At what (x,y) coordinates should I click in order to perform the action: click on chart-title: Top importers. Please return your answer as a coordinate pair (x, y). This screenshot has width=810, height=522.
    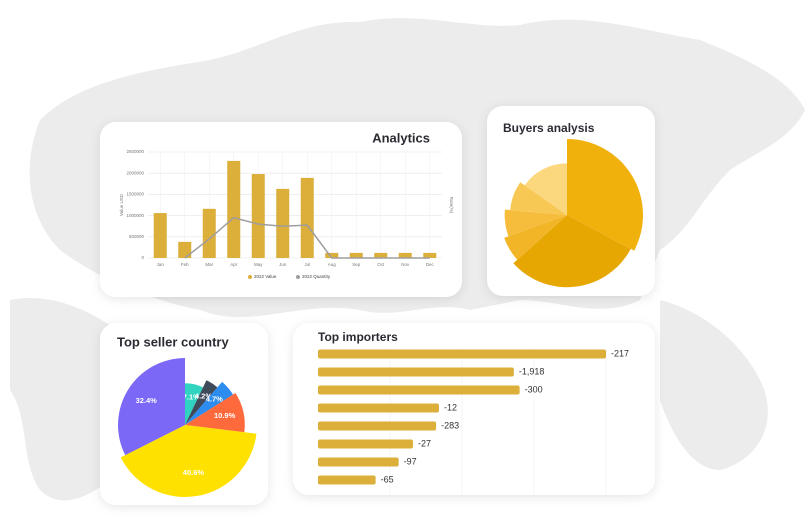
    Looking at the image, I should click on (358, 337).